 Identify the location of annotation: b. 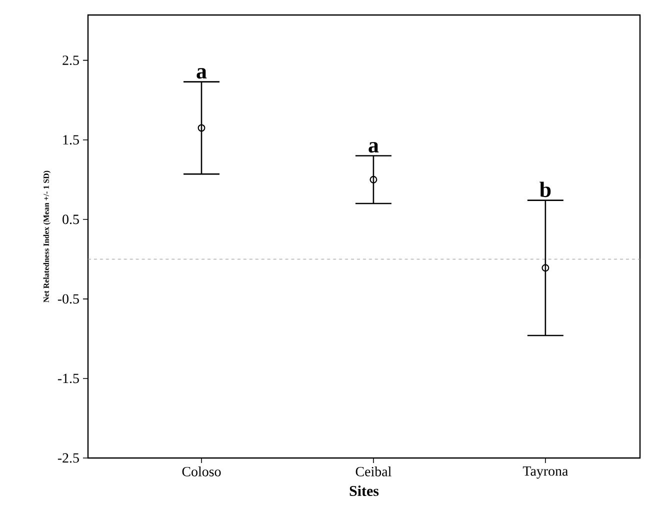
(545, 190).